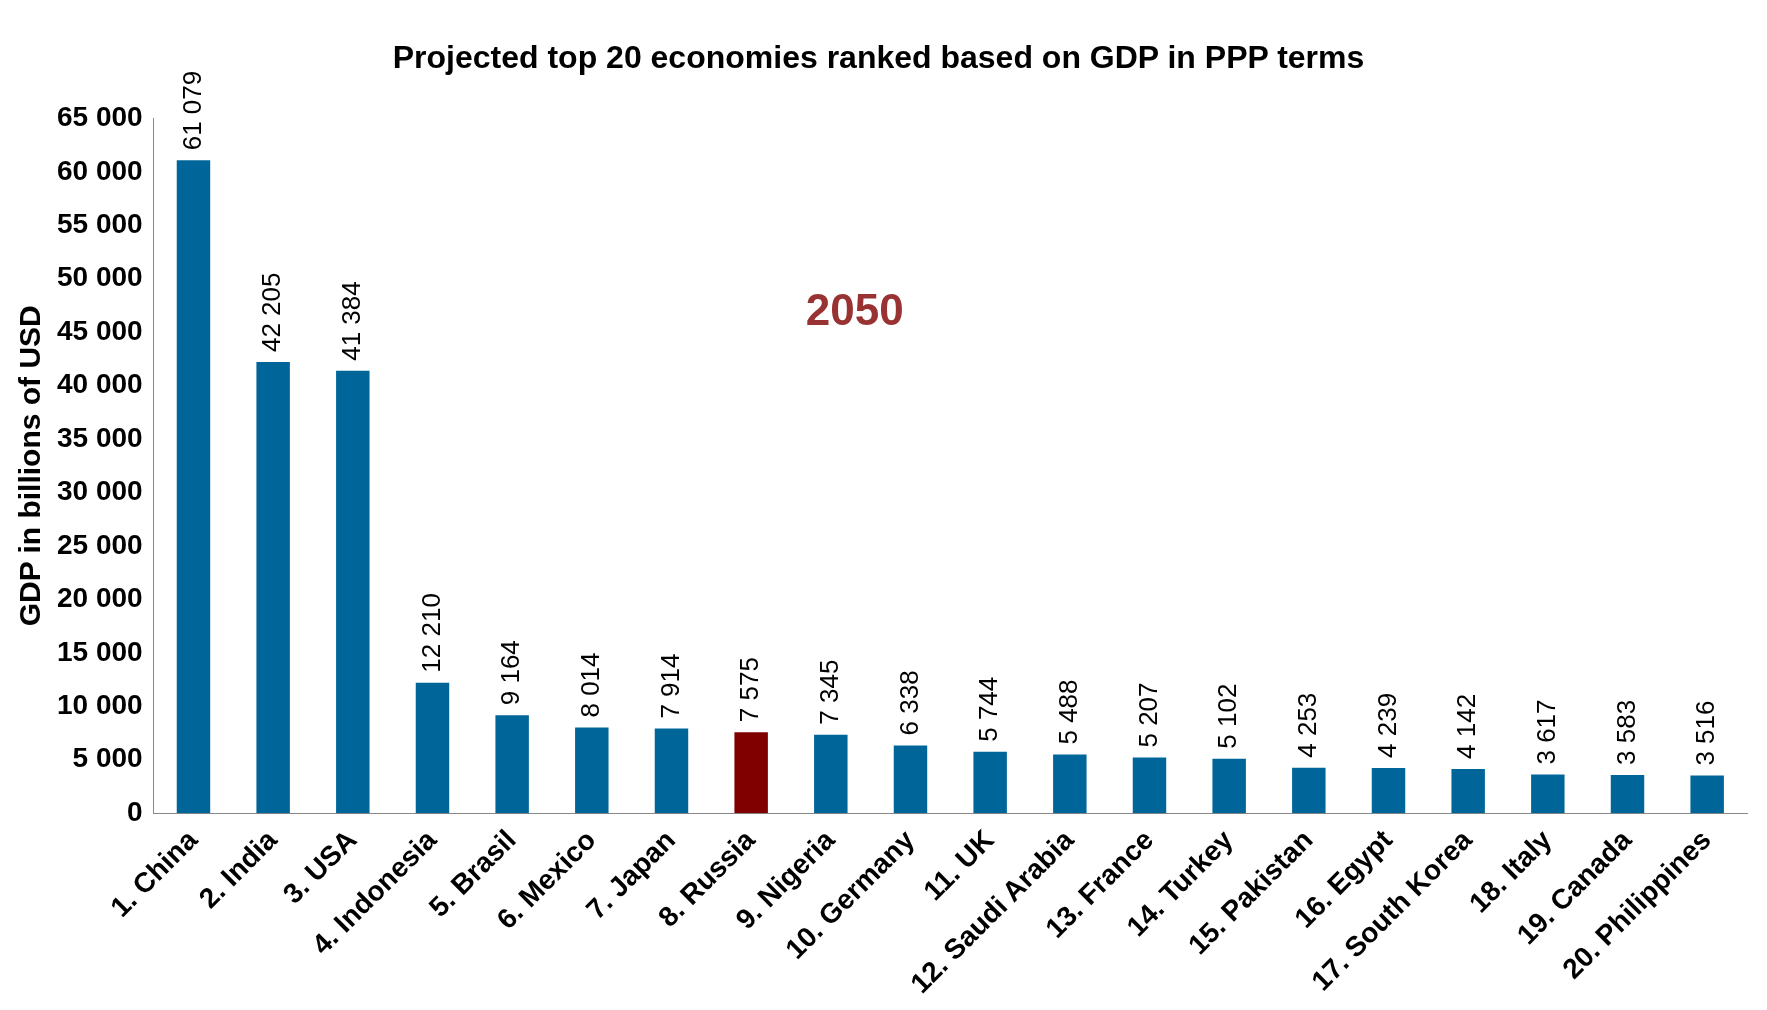 This screenshot has width=1767, height=1010. What do you see at coordinates (100, 651) in the screenshot?
I see `y-tick-label: 15 000` at bounding box center [100, 651].